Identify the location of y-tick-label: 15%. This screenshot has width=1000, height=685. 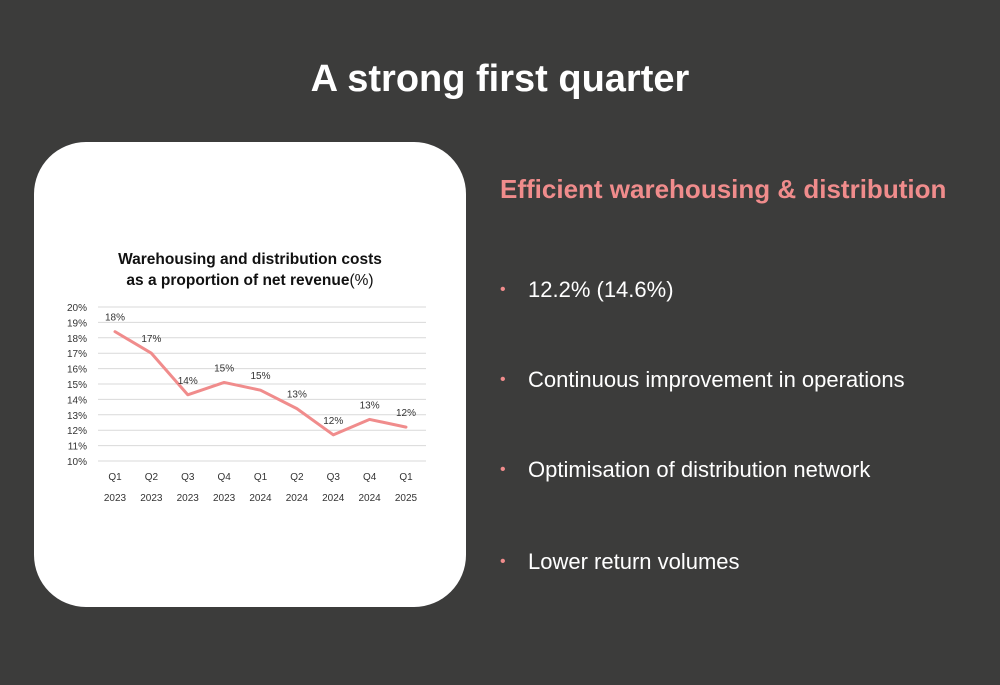
(77, 385).